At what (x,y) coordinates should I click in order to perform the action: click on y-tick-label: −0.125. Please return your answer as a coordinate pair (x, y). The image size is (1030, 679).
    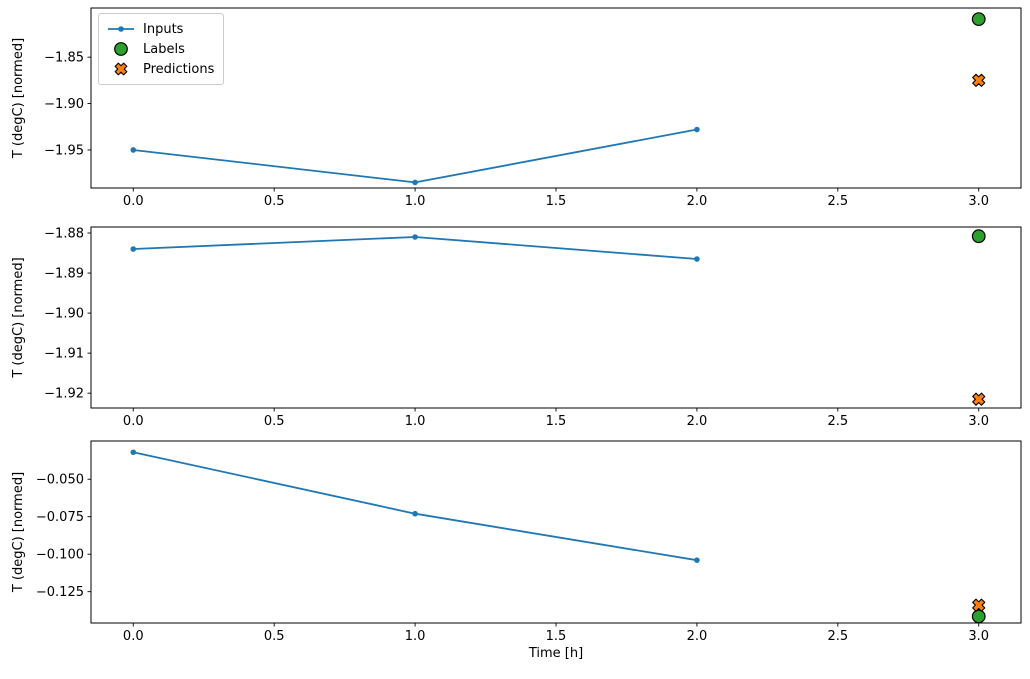
    Looking at the image, I should click on (60, 592).